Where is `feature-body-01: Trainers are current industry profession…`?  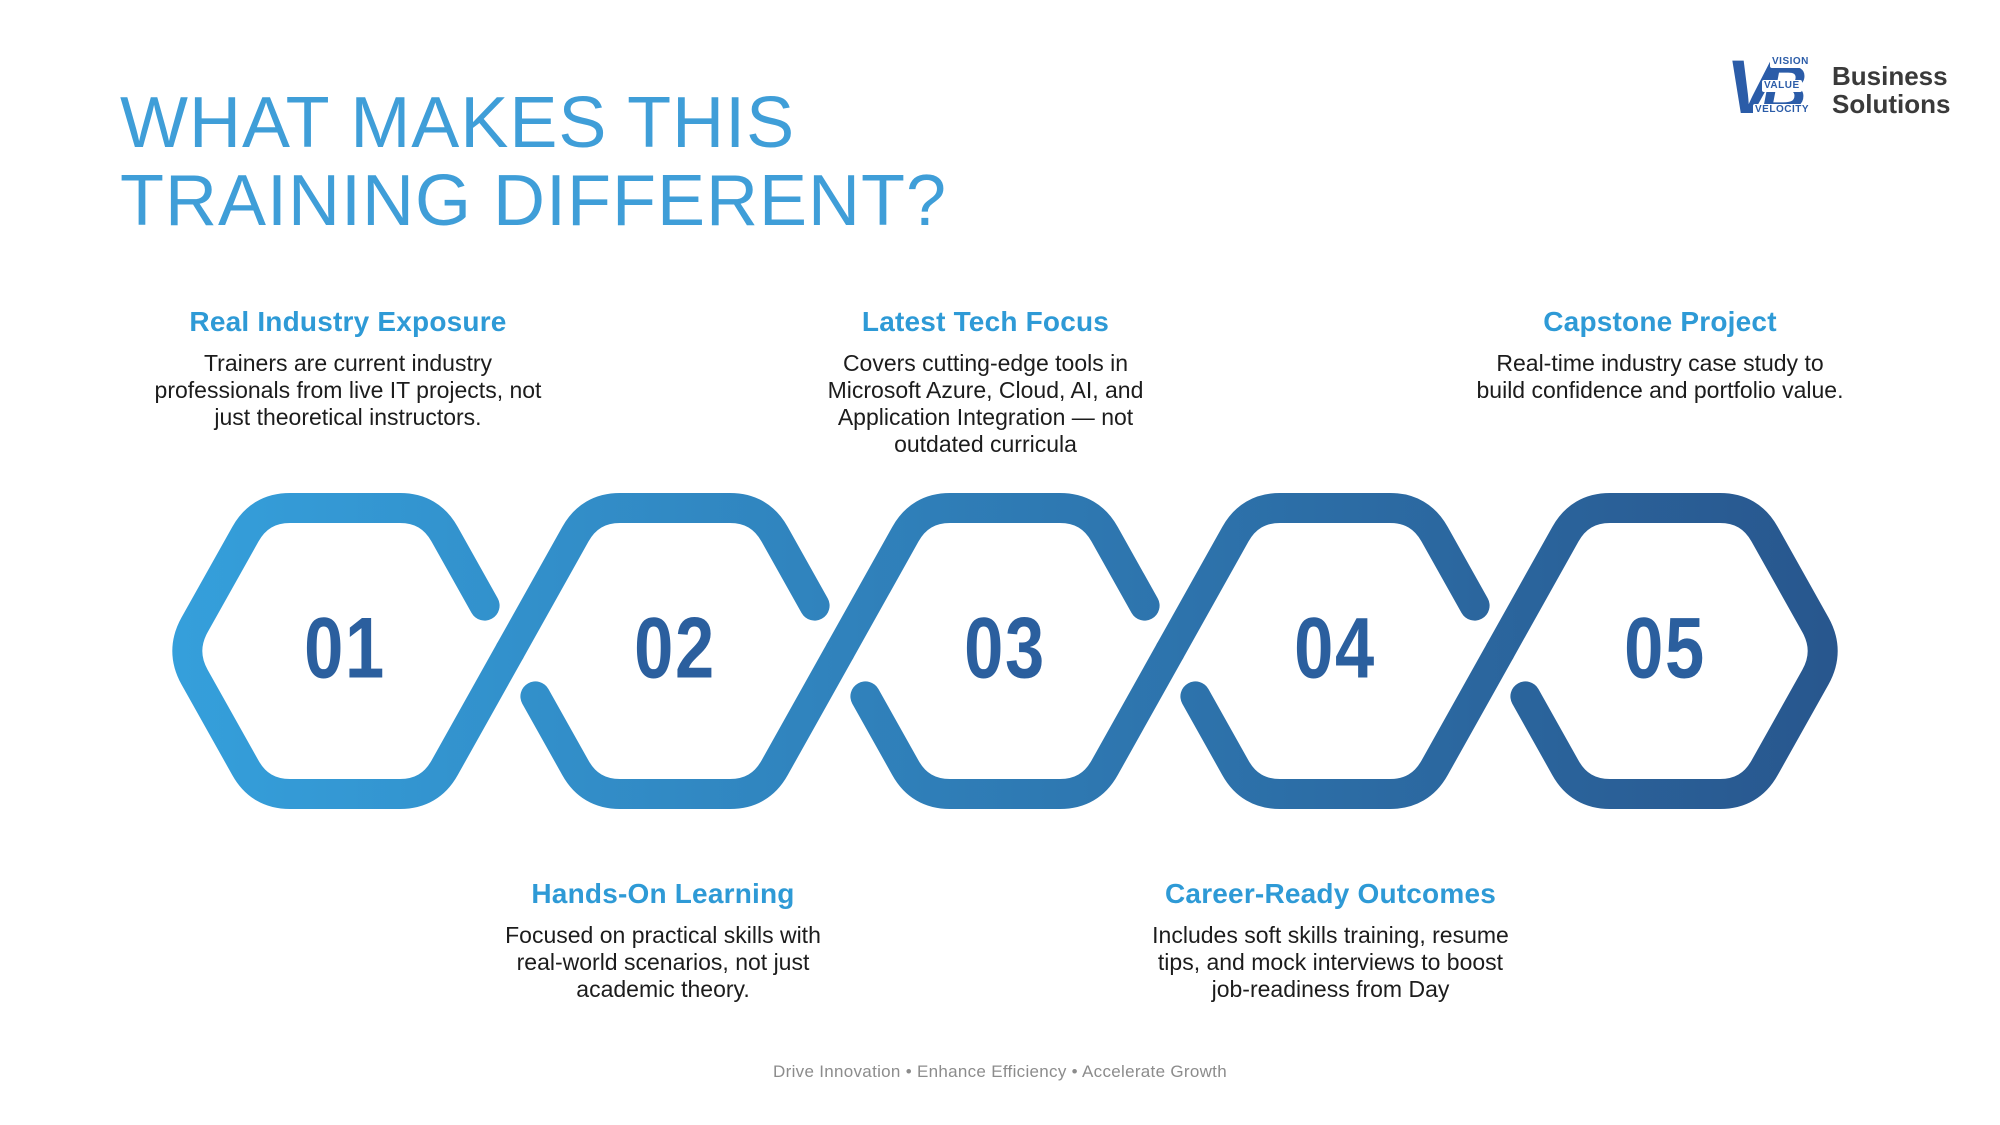
feature-body-01: Trainers are current industry profession… is located at coordinates (348, 390).